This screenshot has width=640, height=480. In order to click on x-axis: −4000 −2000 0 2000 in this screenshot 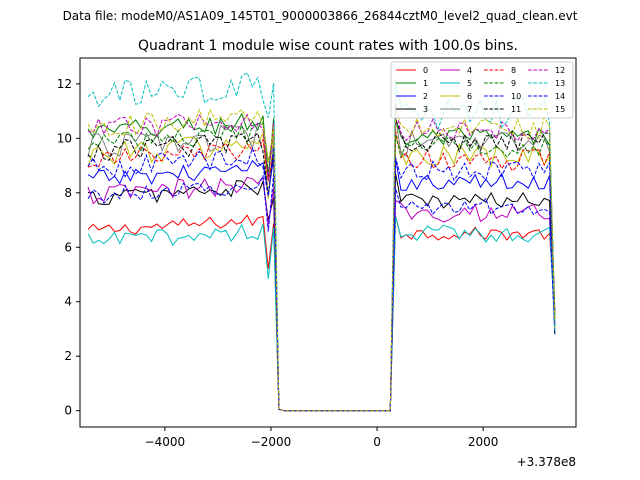, I will do `click(322, 438)`.